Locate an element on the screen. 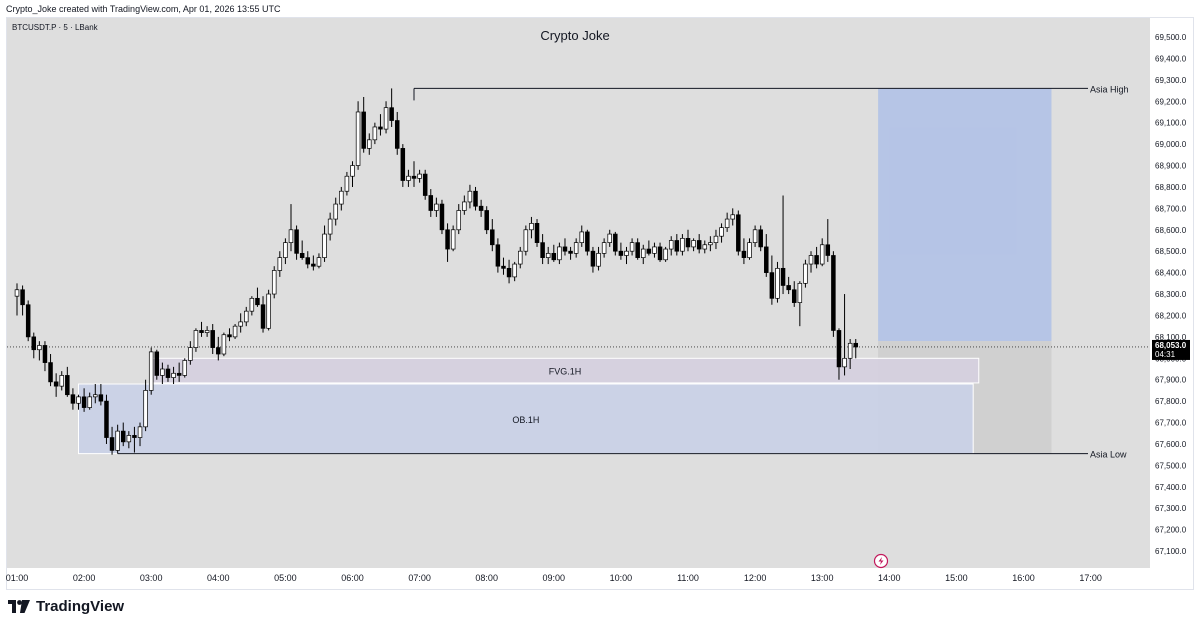 This screenshot has width=1200, height=627. y-tick-label: 68,400.0 is located at coordinates (1171, 273).